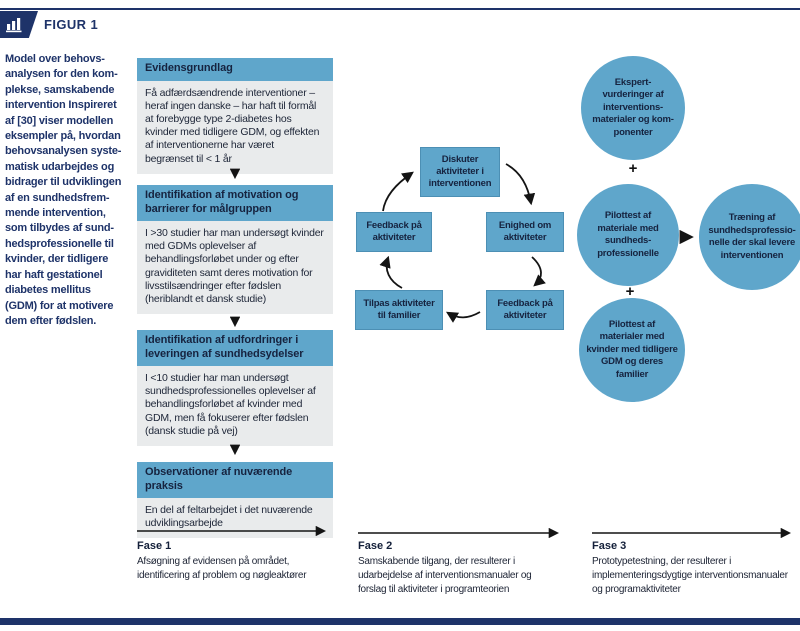  Describe the element at coordinates (399, 310) in the screenshot. I see `cycle-box-tilpas-aktiviteter: Tilpas aktiviteter til familier` at that location.